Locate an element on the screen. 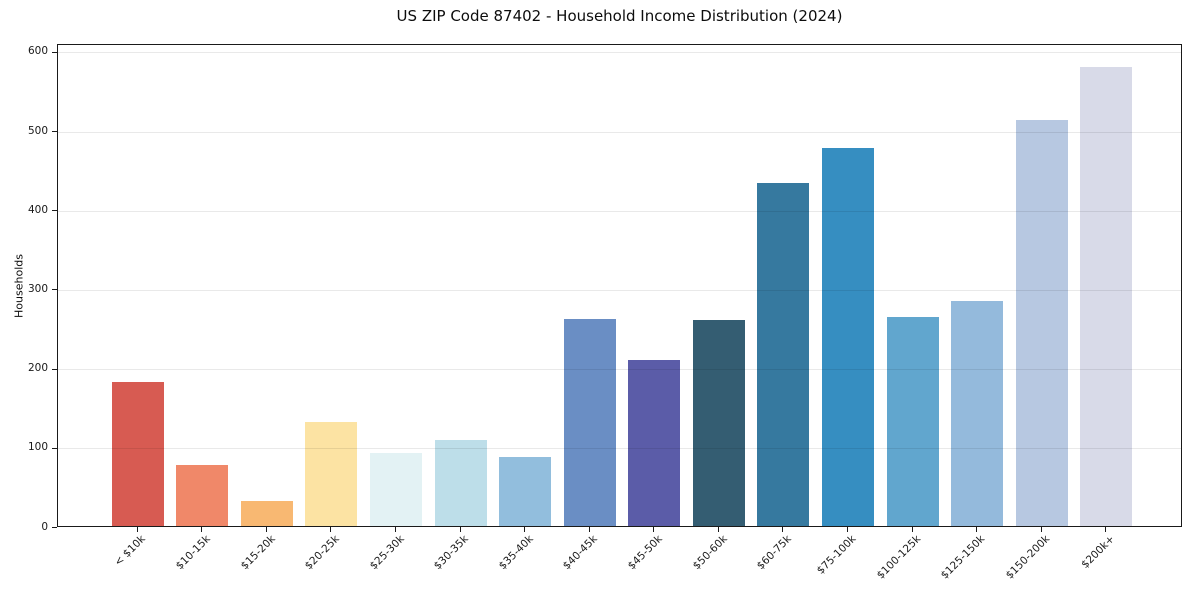 The height and width of the screenshot is (590, 1189). y-tick-label: 600 is located at coordinates (37, 51).